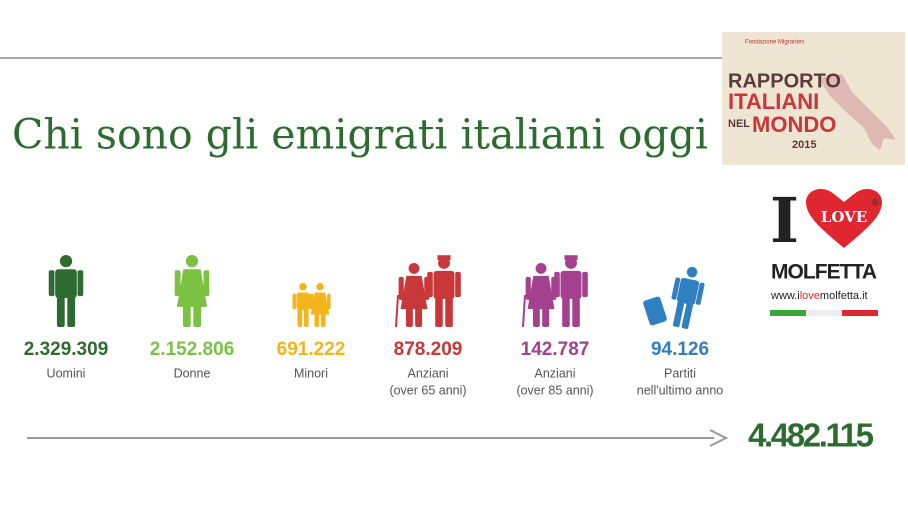 The height and width of the screenshot is (522, 908). I want to click on molfetta-logo: I LOVE ® MOLFETTA www.ilovemolfetta.it, so click(826, 250).